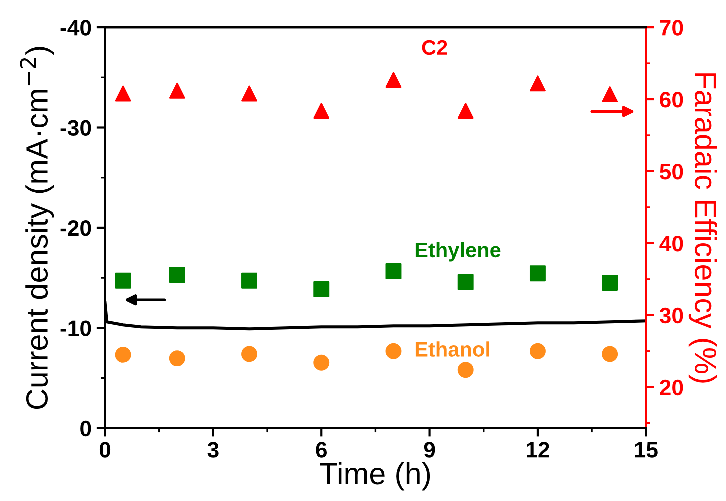 The image size is (726, 501). Describe the element at coordinates (76, 328) in the screenshot. I see `y-tick-label: -10` at that location.